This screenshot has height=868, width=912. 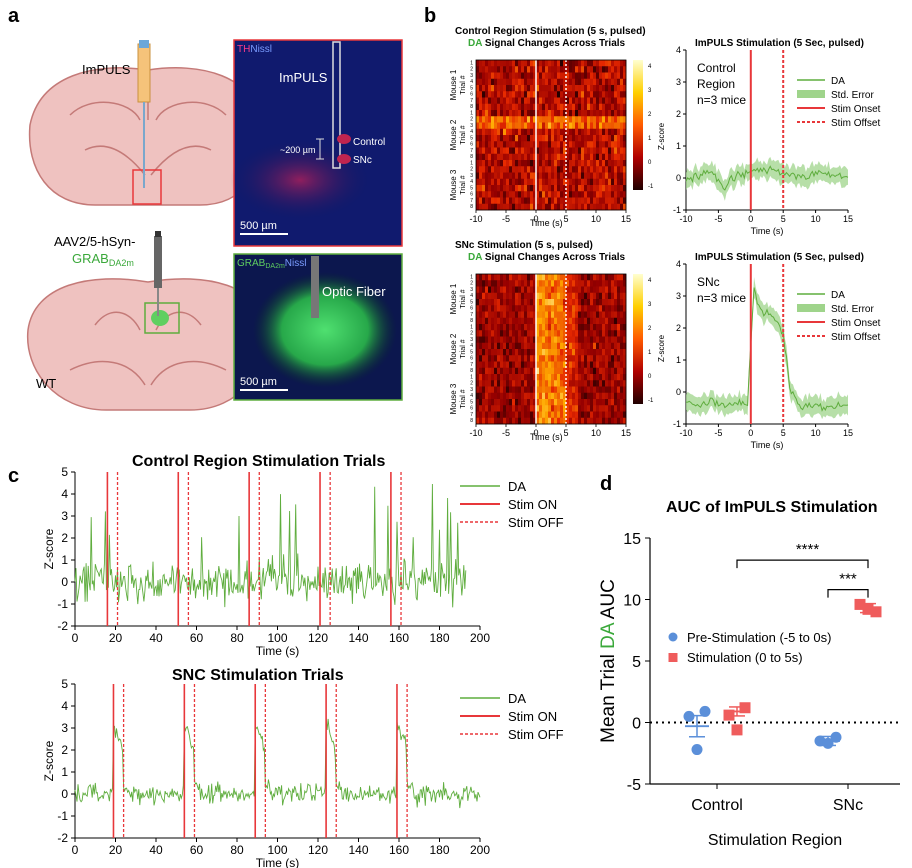 What do you see at coordinates (718, 433) in the screenshot?
I see `x-tick-label: -5` at bounding box center [718, 433].